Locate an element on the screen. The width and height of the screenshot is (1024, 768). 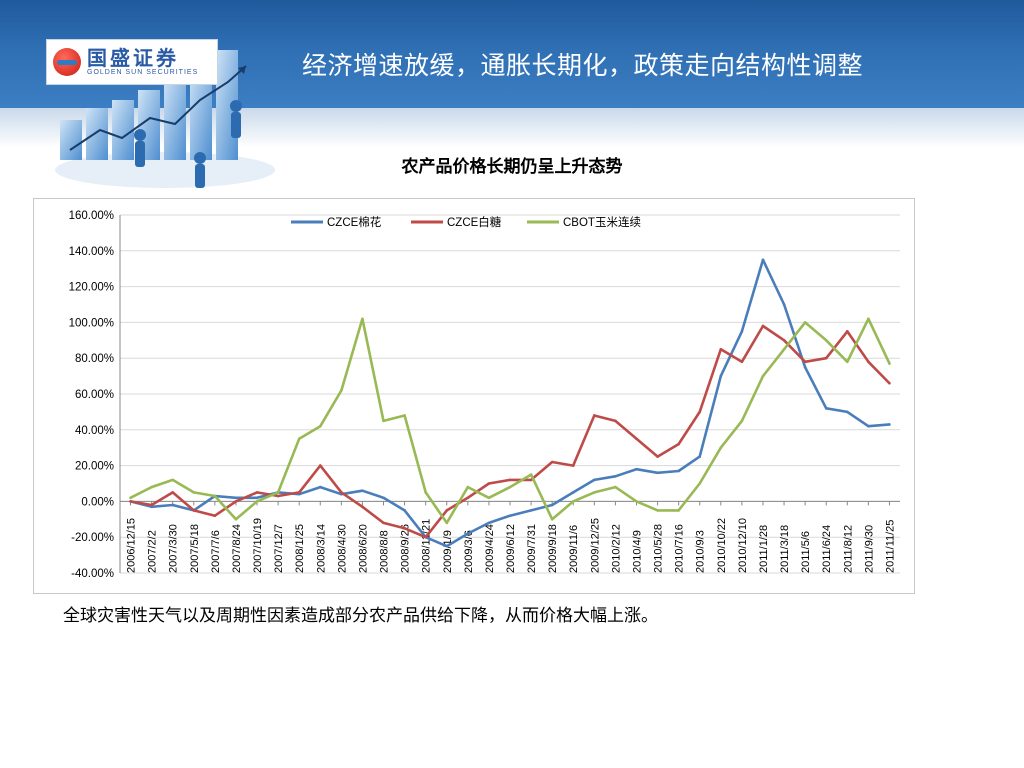
y-tick-label: 140.00% is located at coordinates (91, 252).